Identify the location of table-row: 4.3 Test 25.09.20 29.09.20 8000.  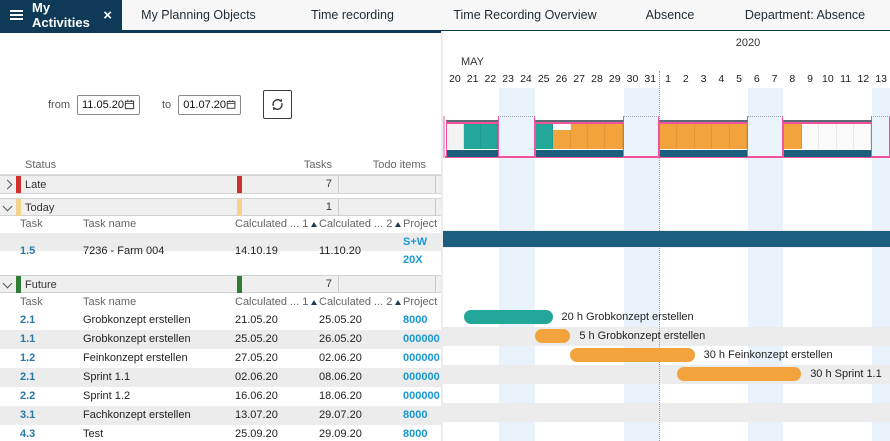
(220, 433).